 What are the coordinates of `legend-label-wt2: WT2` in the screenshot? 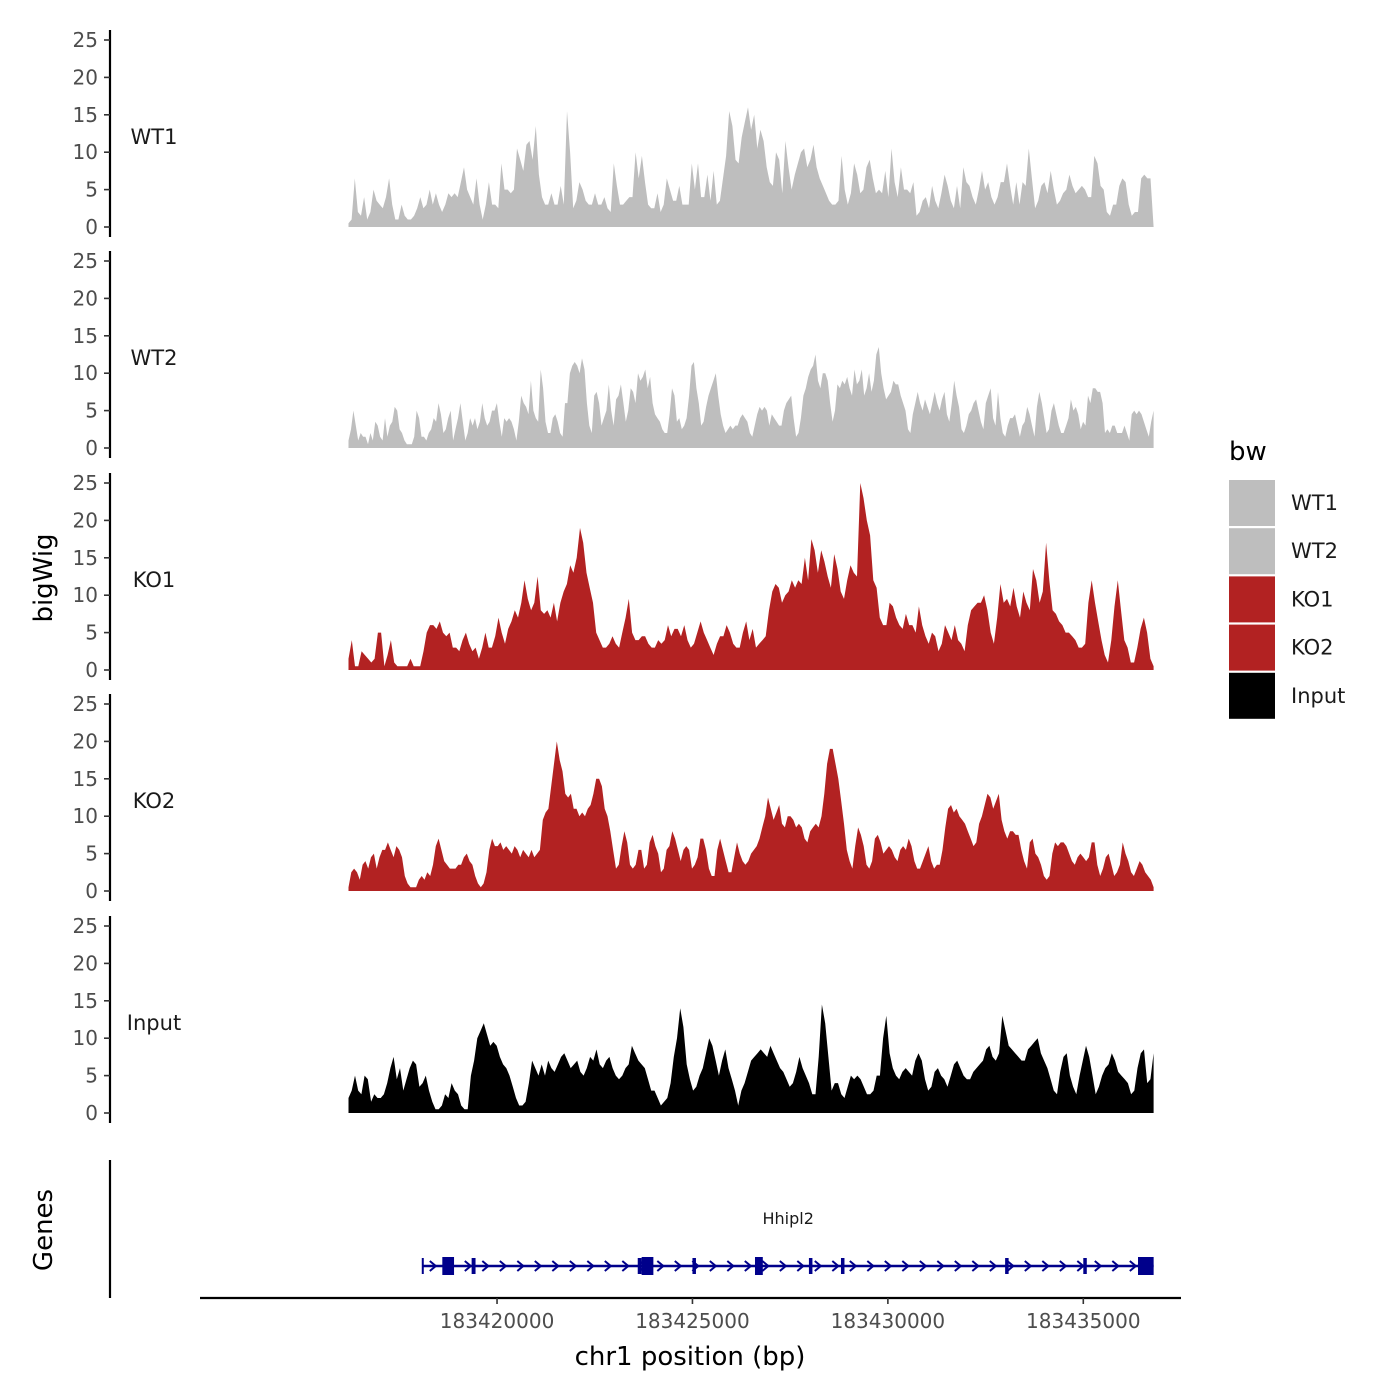 It's located at (1314, 551).